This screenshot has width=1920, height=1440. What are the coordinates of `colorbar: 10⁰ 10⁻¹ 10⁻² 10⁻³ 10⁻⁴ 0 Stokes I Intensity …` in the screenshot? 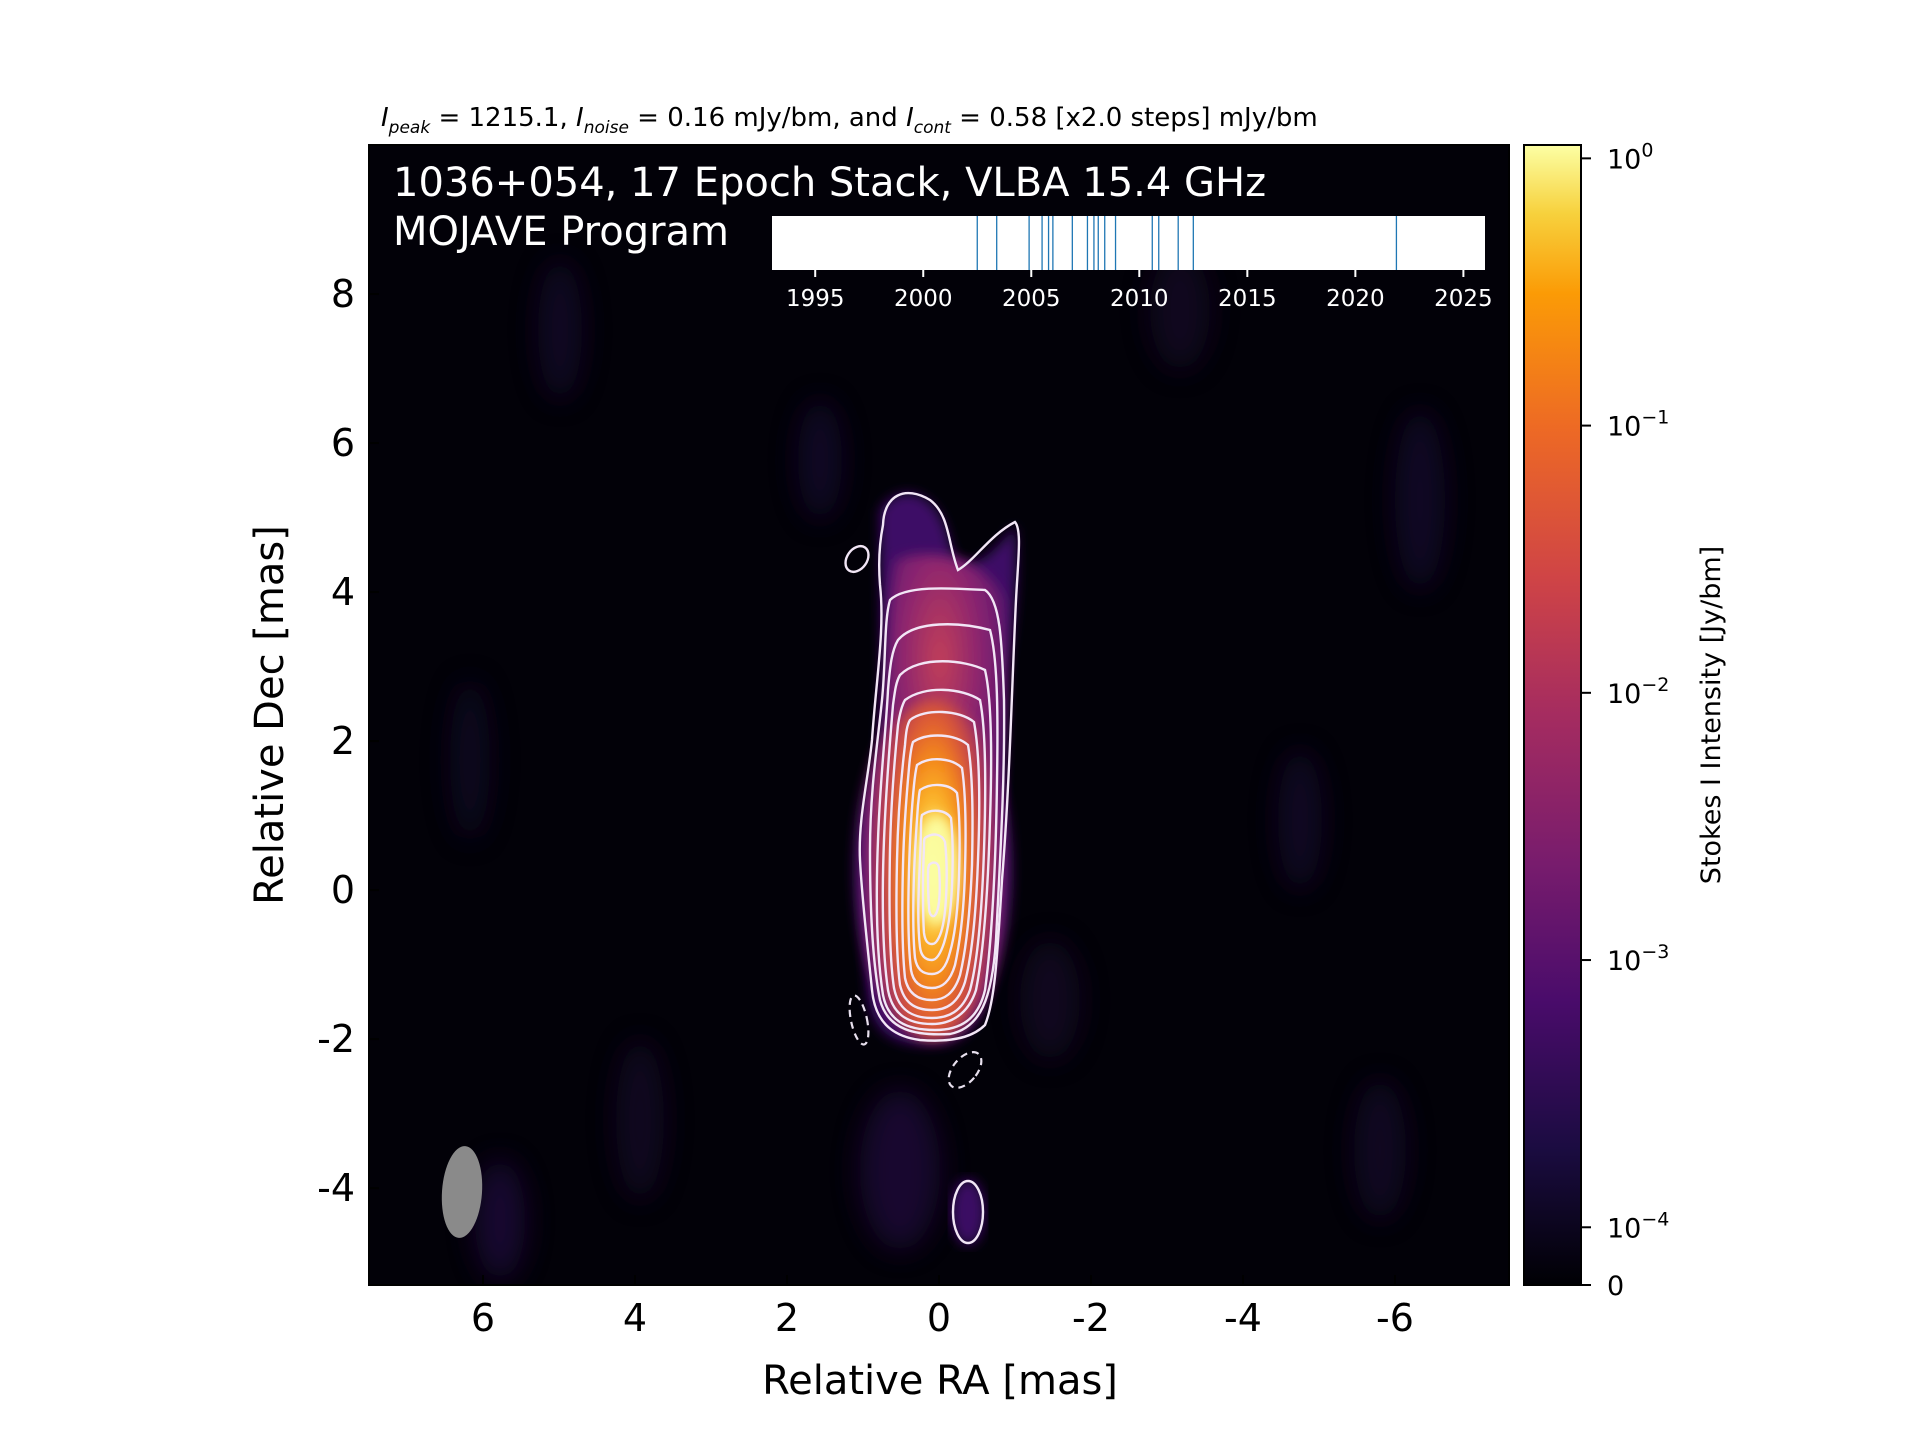 It's located at (1625, 720).